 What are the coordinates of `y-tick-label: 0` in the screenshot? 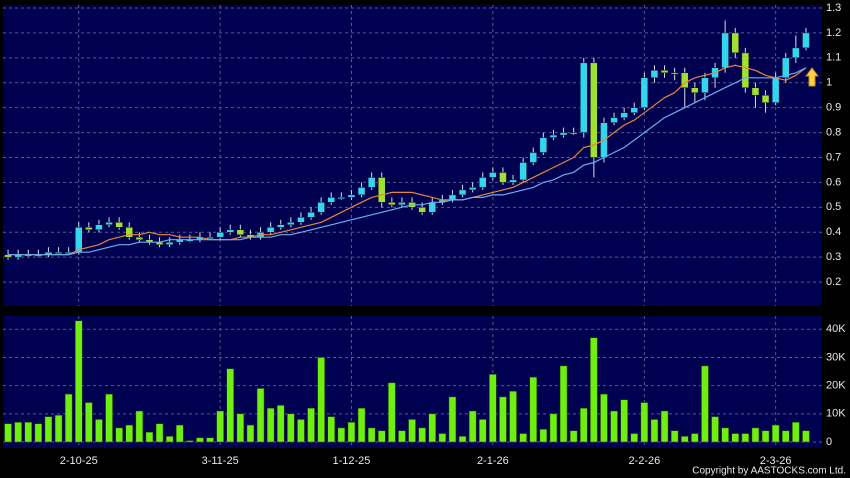 It's located at (829, 442).